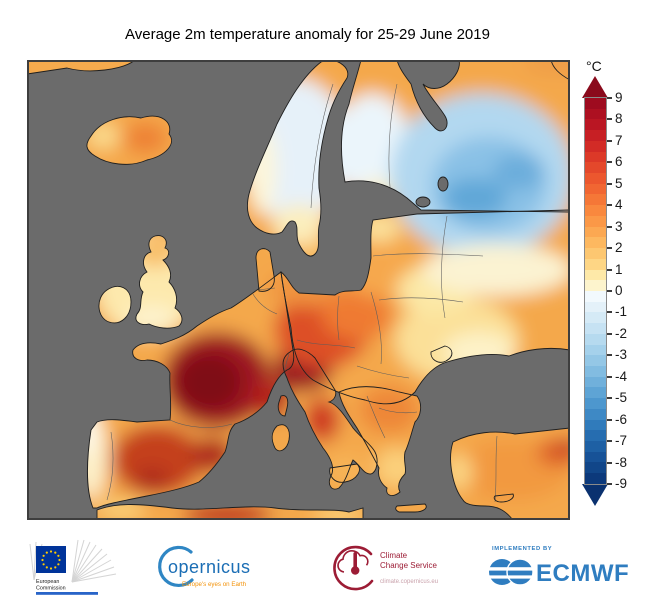 This screenshot has height=600, width=649. What do you see at coordinates (621, 355) in the screenshot?
I see `colorbar-tick-label: -3` at bounding box center [621, 355].